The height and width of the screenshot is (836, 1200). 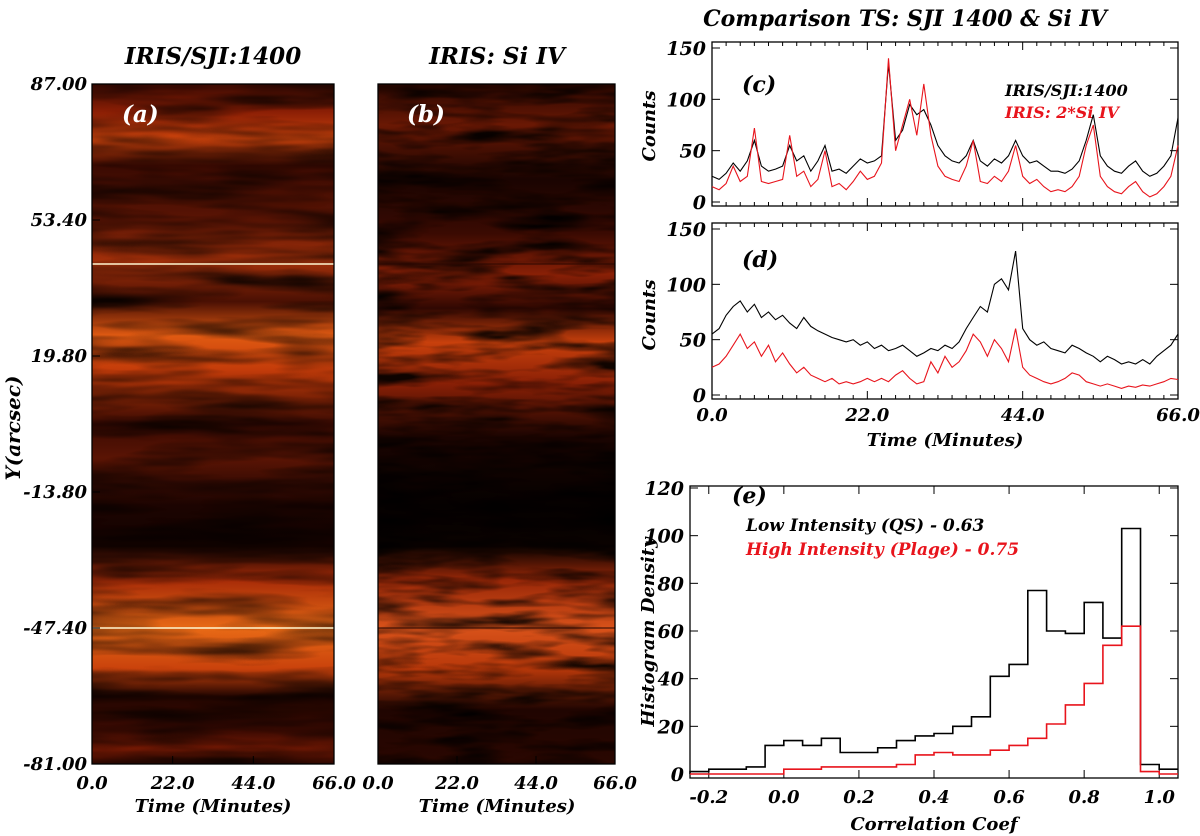 I want to click on y-tick-label-plot-c-2: 100, so click(x=686, y=100).